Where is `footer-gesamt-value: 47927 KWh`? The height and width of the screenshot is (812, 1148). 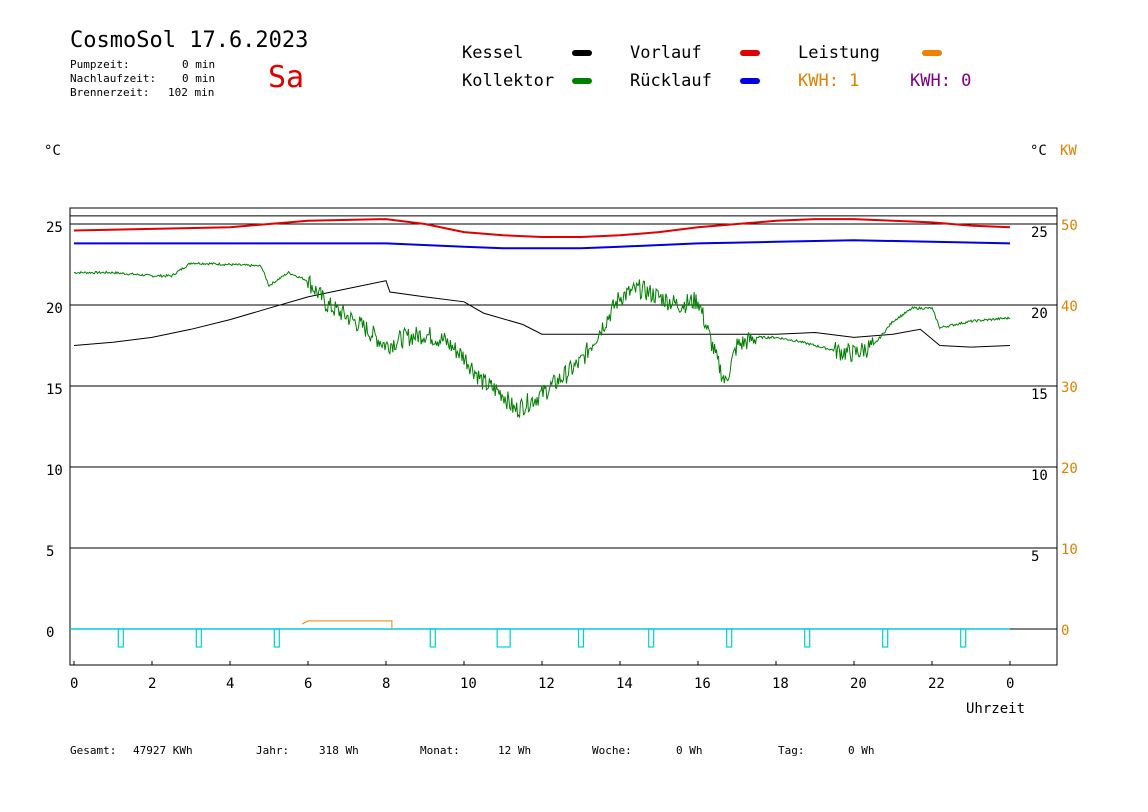
footer-gesamt-value: 47927 KWh is located at coordinates (163, 750).